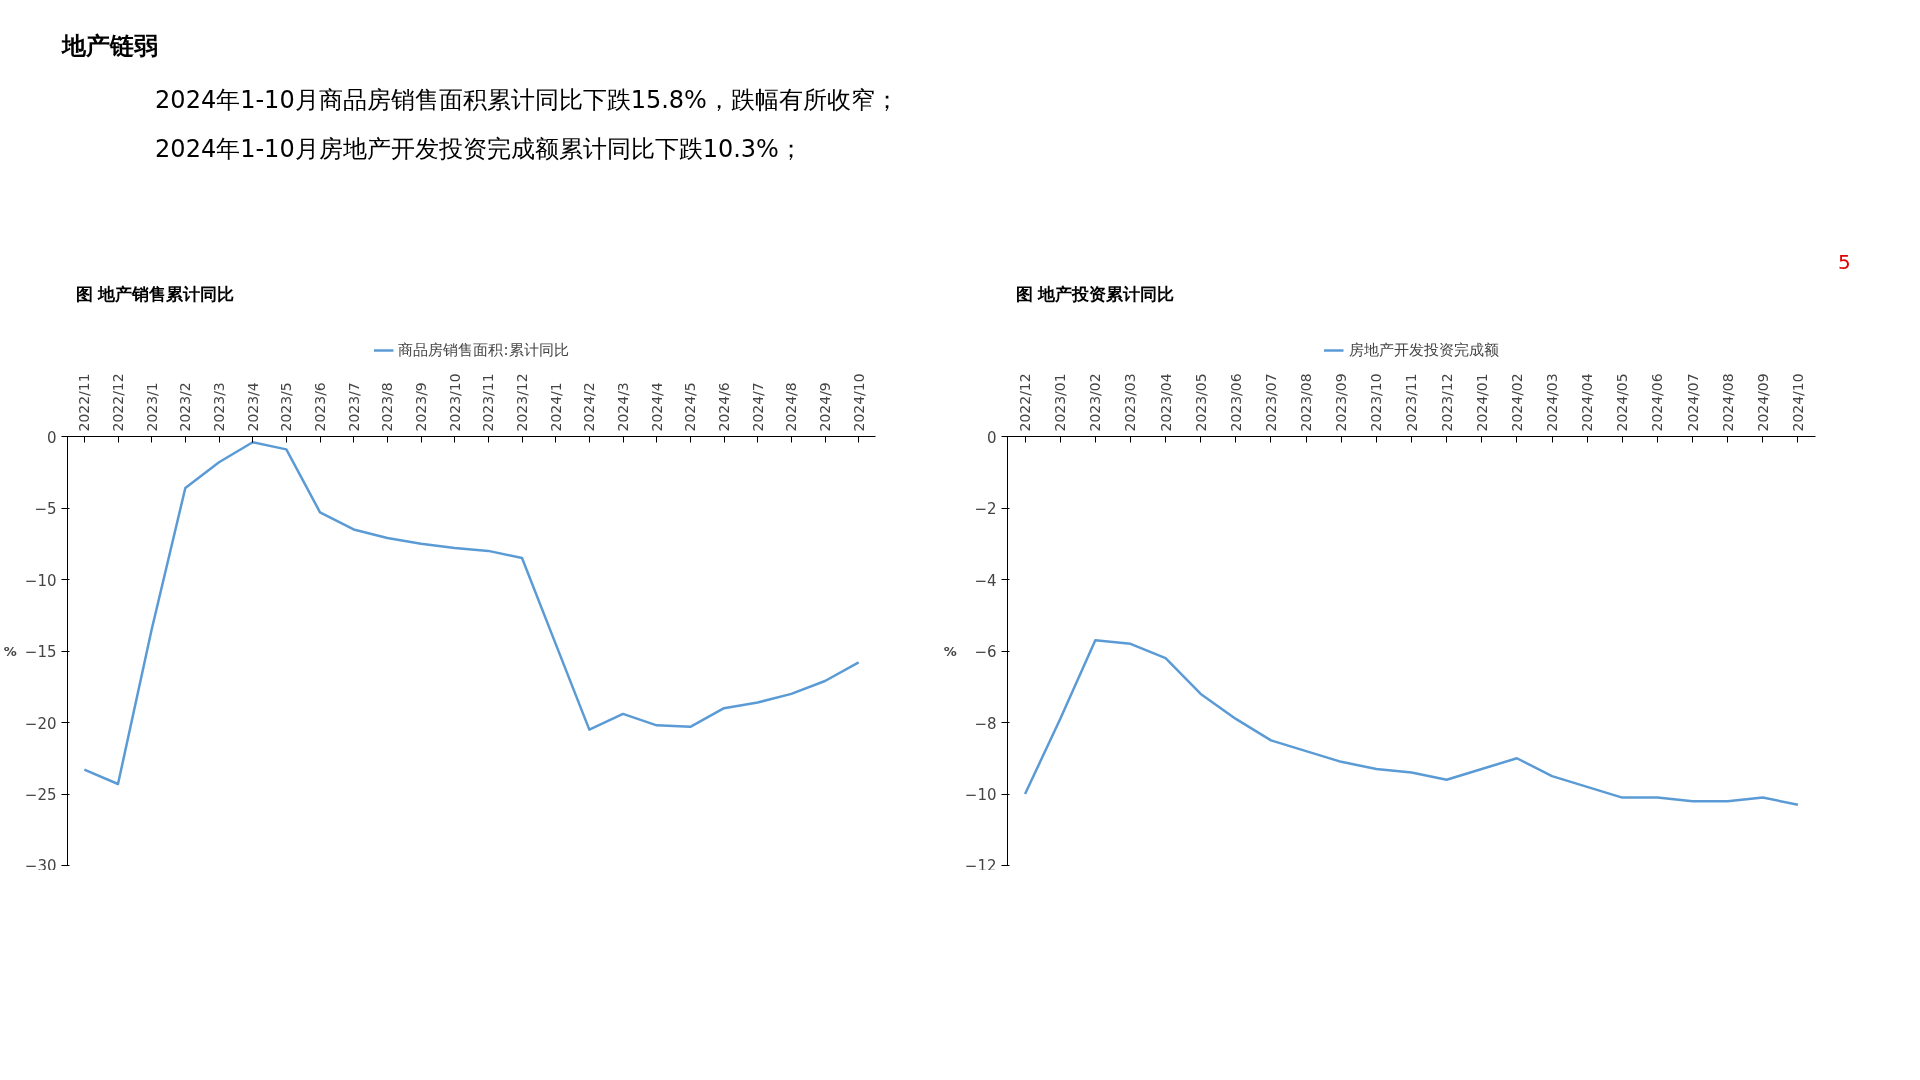 The height and width of the screenshot is (1080, 1920). I want to click on x-tick-label: 2024/1, so click(555, 407).